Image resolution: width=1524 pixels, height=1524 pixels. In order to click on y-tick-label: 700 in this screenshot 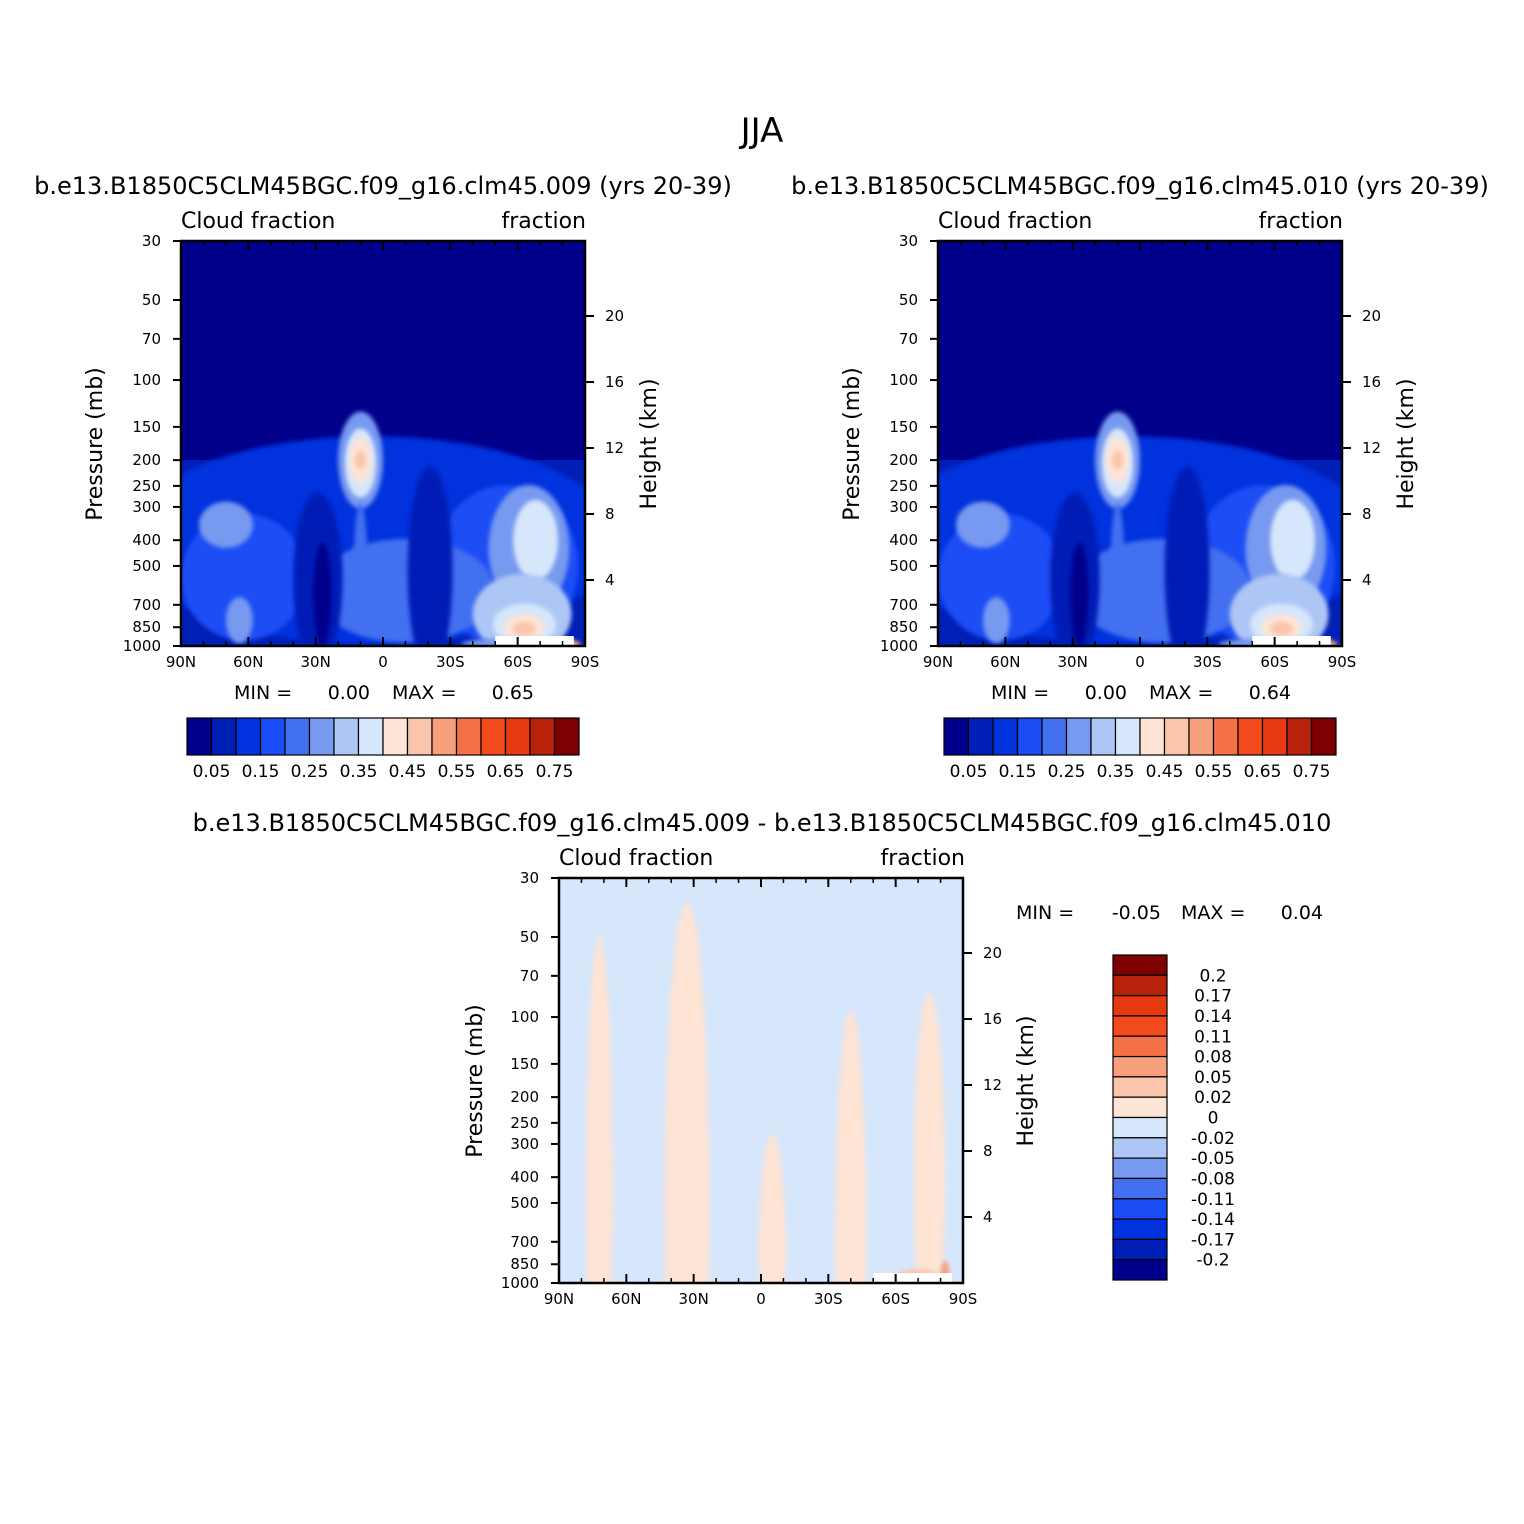, I will do `click(146, 605)`.